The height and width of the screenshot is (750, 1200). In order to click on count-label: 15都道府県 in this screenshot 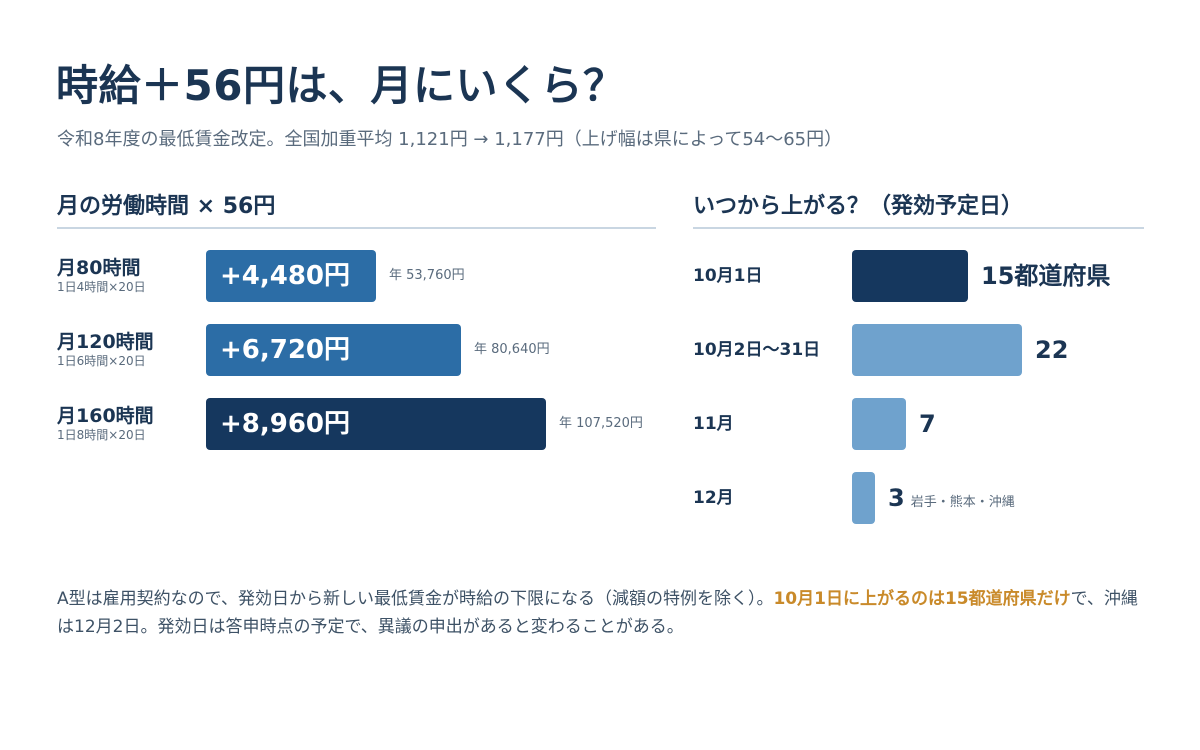, I will do `click(1045, 276)`.